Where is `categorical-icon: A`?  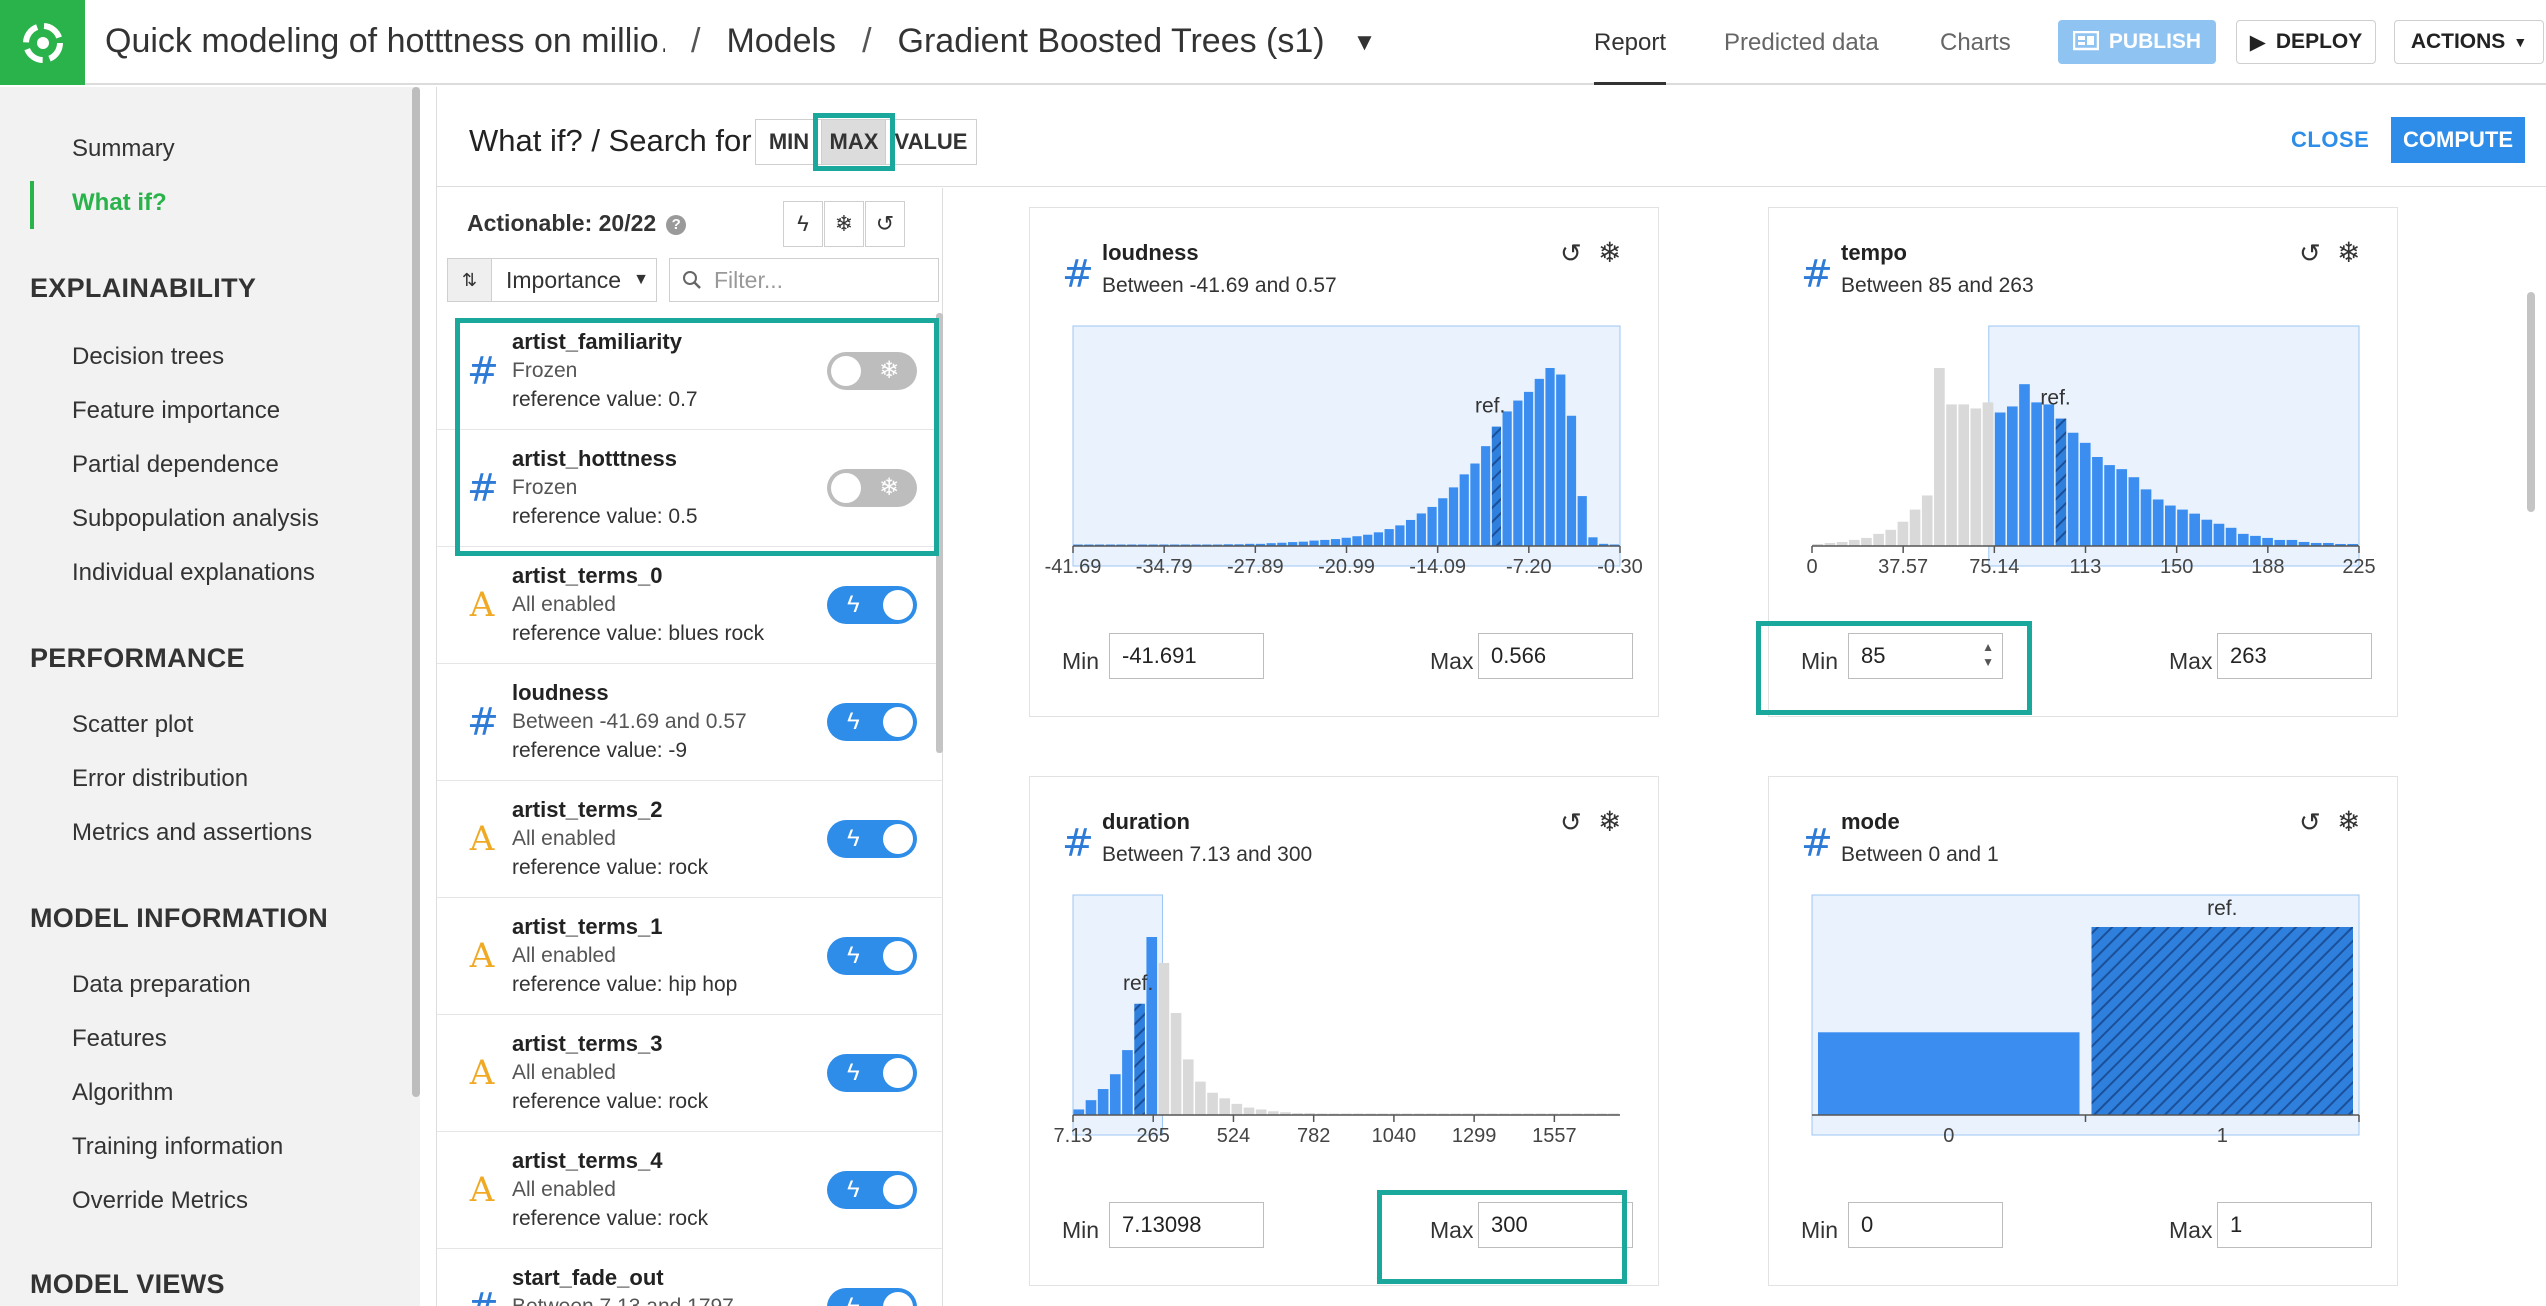
categorical-icon: A is located at coordinates (482, 1073).